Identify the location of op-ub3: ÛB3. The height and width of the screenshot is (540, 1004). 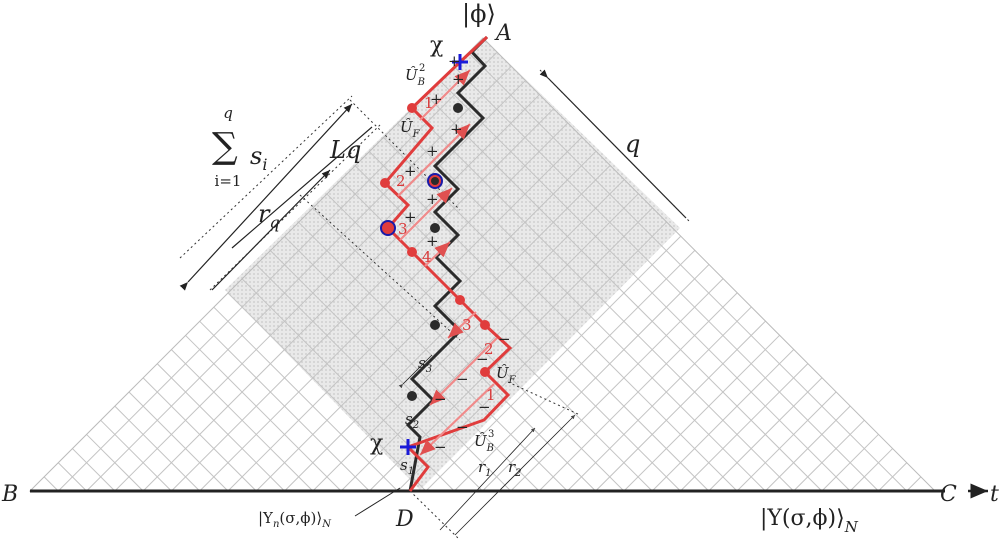
(484, 441).